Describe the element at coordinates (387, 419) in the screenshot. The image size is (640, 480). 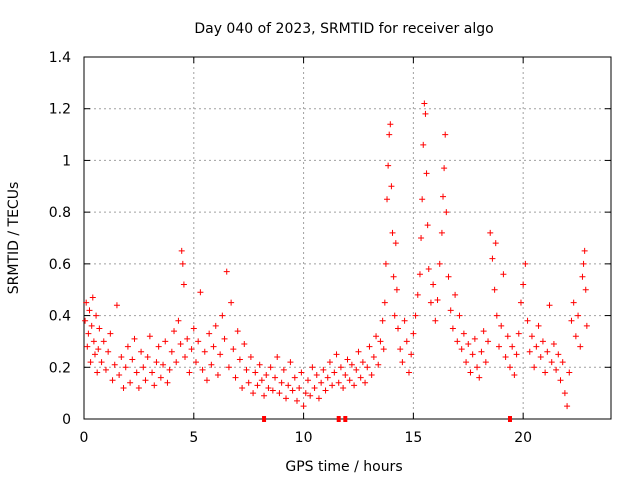
I see `baseline-markers` at that location.